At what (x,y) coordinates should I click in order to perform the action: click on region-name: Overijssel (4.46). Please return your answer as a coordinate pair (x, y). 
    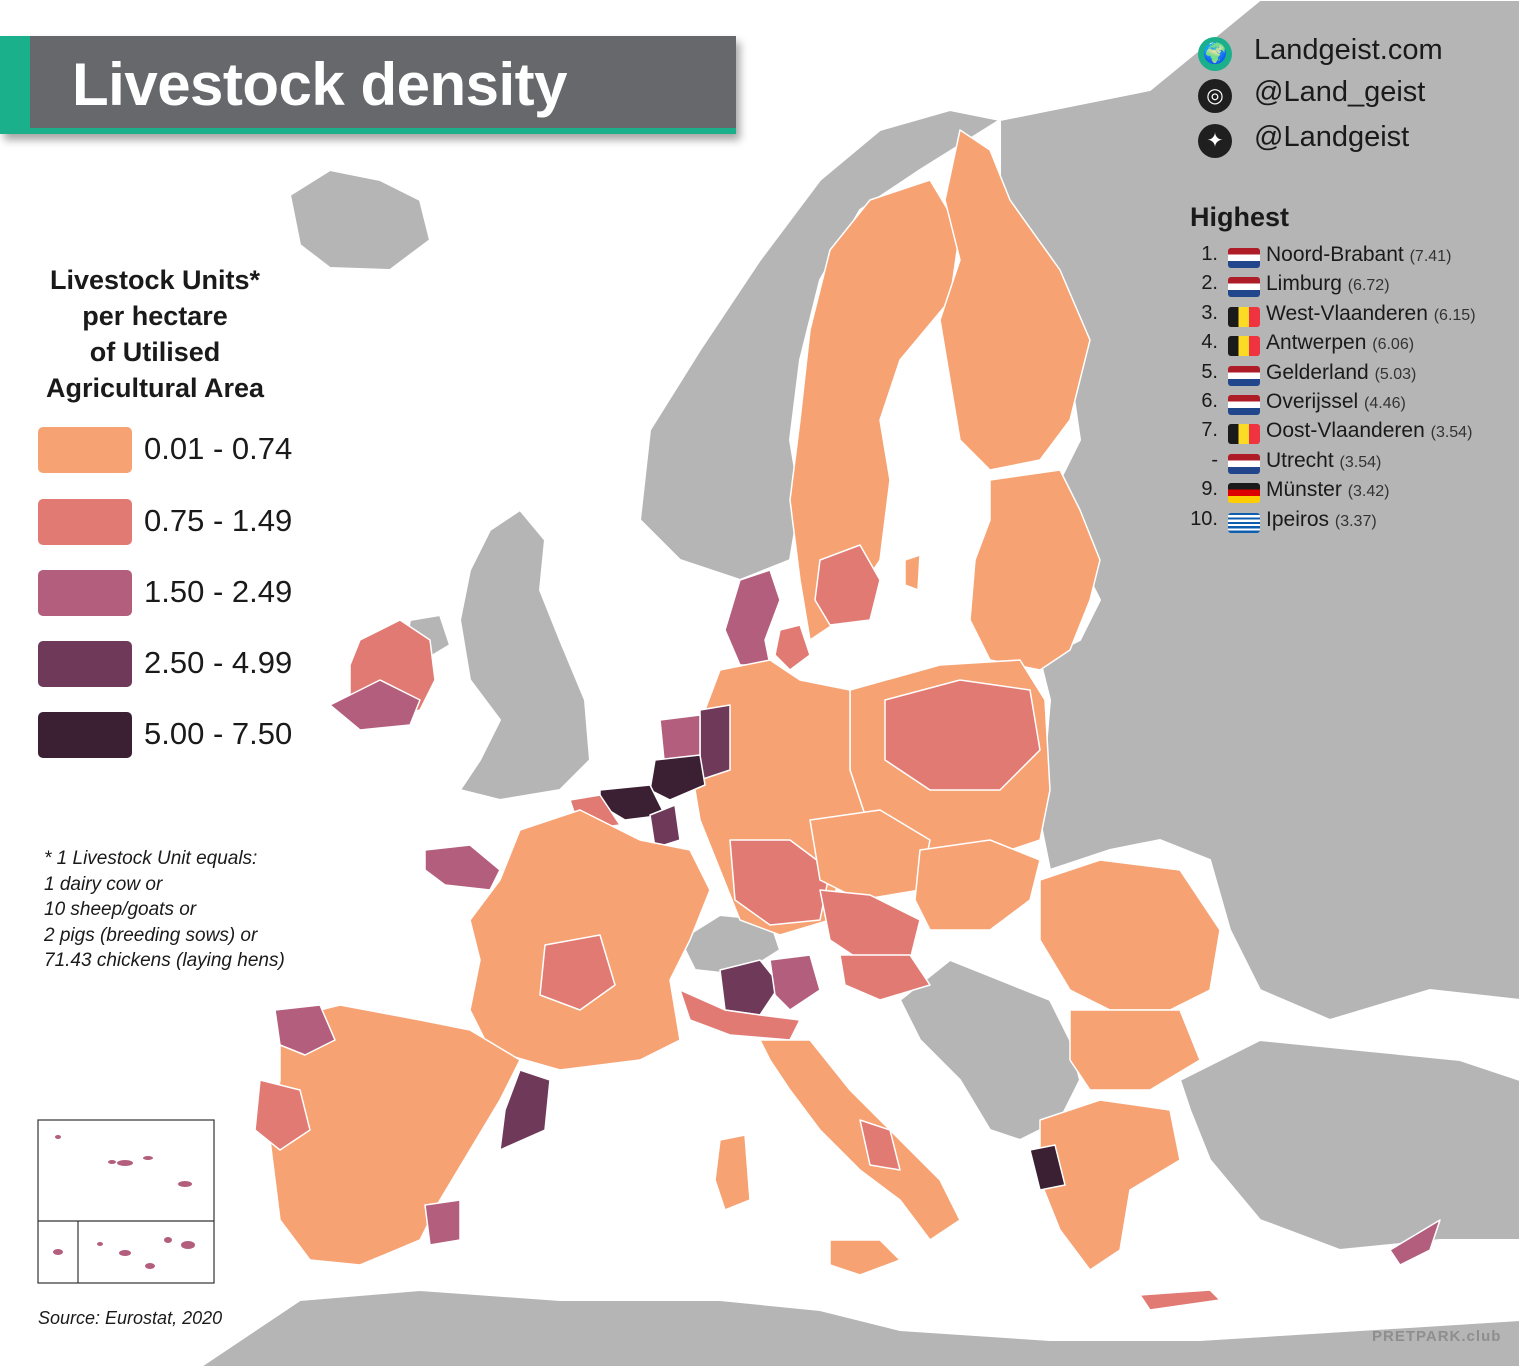
    Looking at the image, I should click on (1336, 402).